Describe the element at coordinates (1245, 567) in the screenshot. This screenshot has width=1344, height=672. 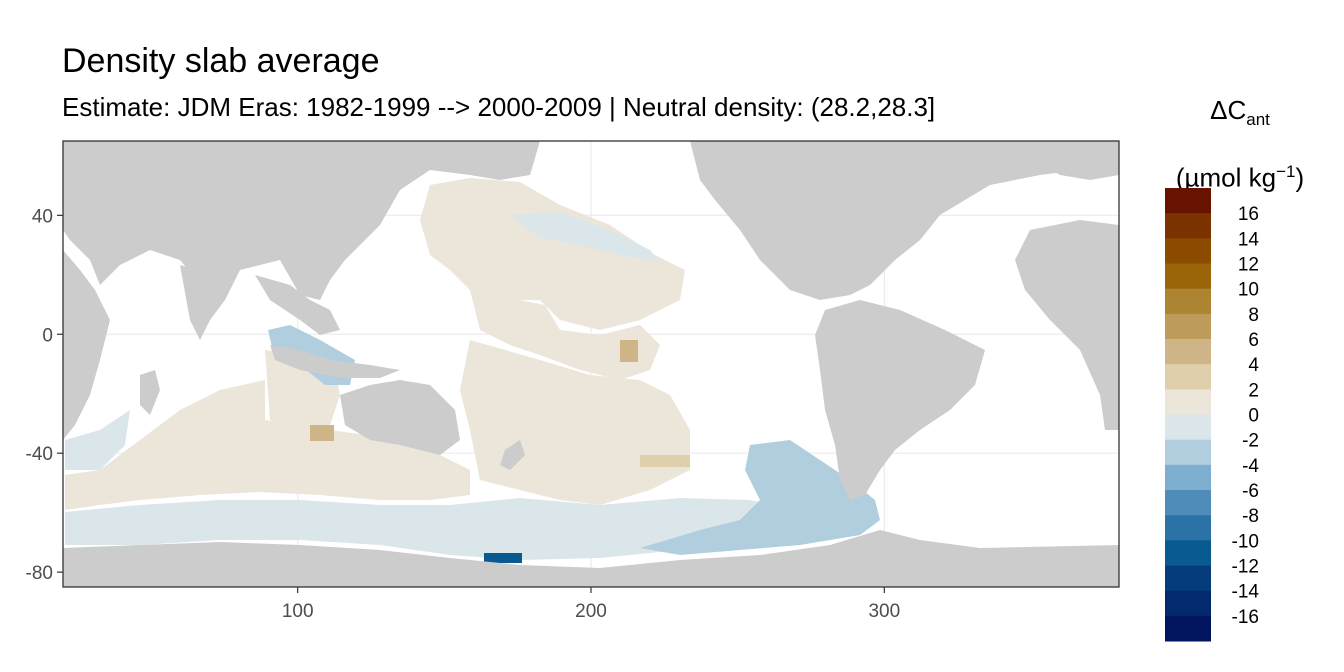
I see `legend-label: -12` at that location.